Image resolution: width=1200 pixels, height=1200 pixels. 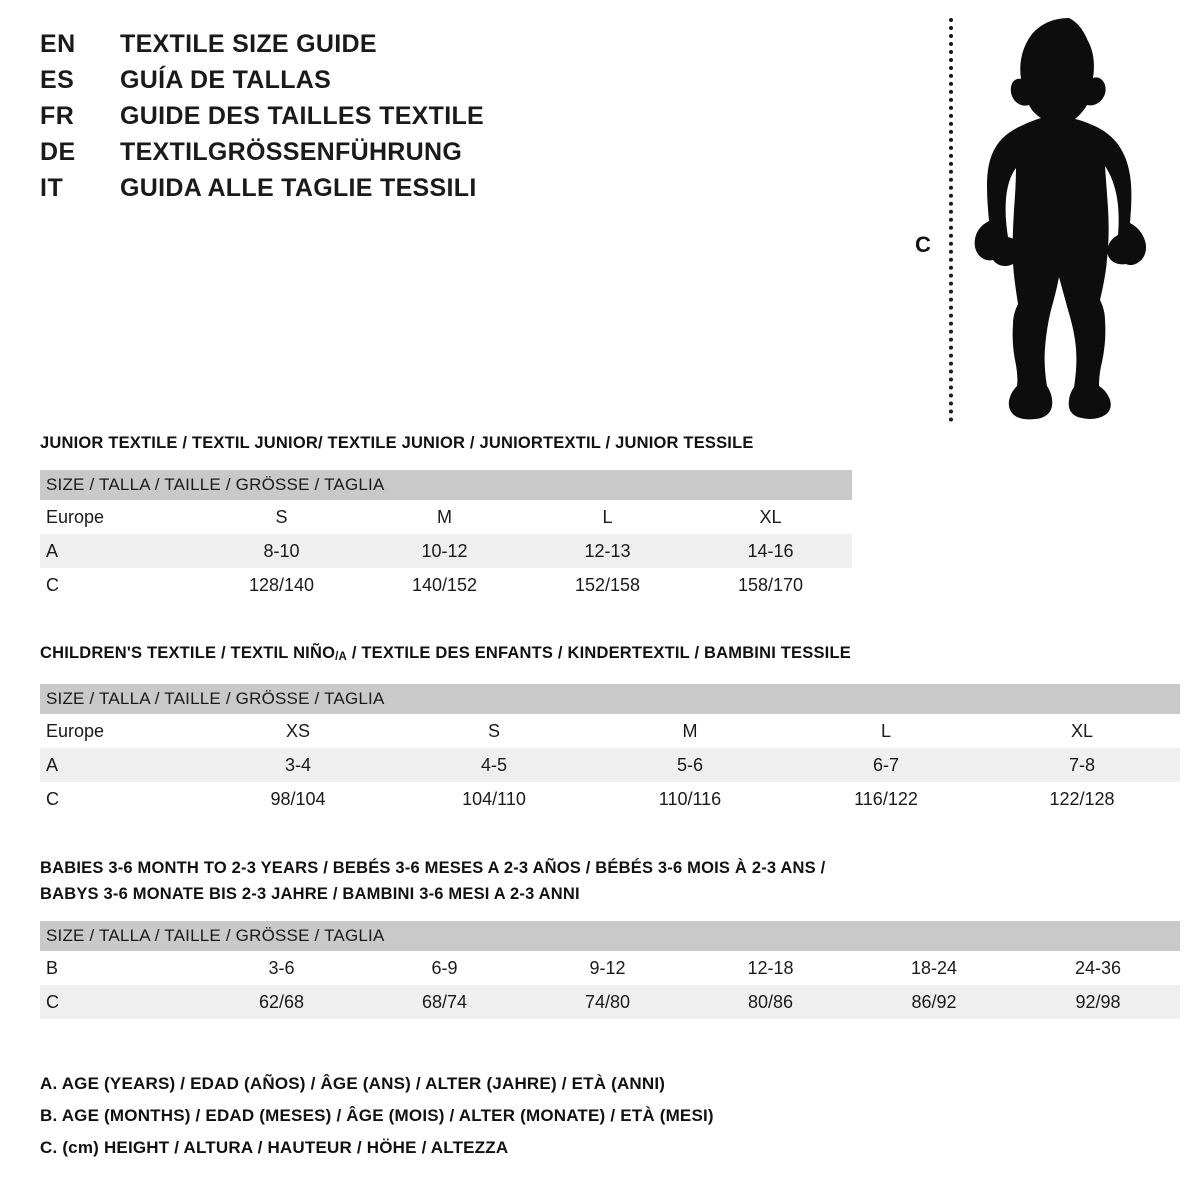 What do you see at coordinates (1098, 1001) in the screenshot?
I see `babies-c-col6: 92/98` at bounding box center [1098, 1001].